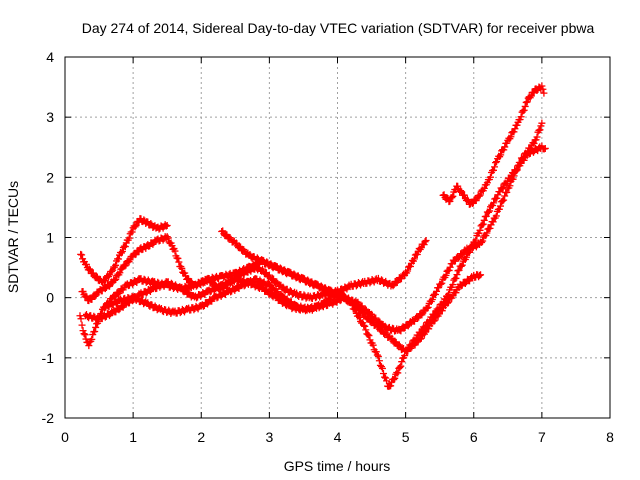 The height and width of the screenshot is (480, 640). What do you see at coordinates (65, 437) in the screenshot?
I see `x-tick-label: 0` at bounding box center [65, 437].